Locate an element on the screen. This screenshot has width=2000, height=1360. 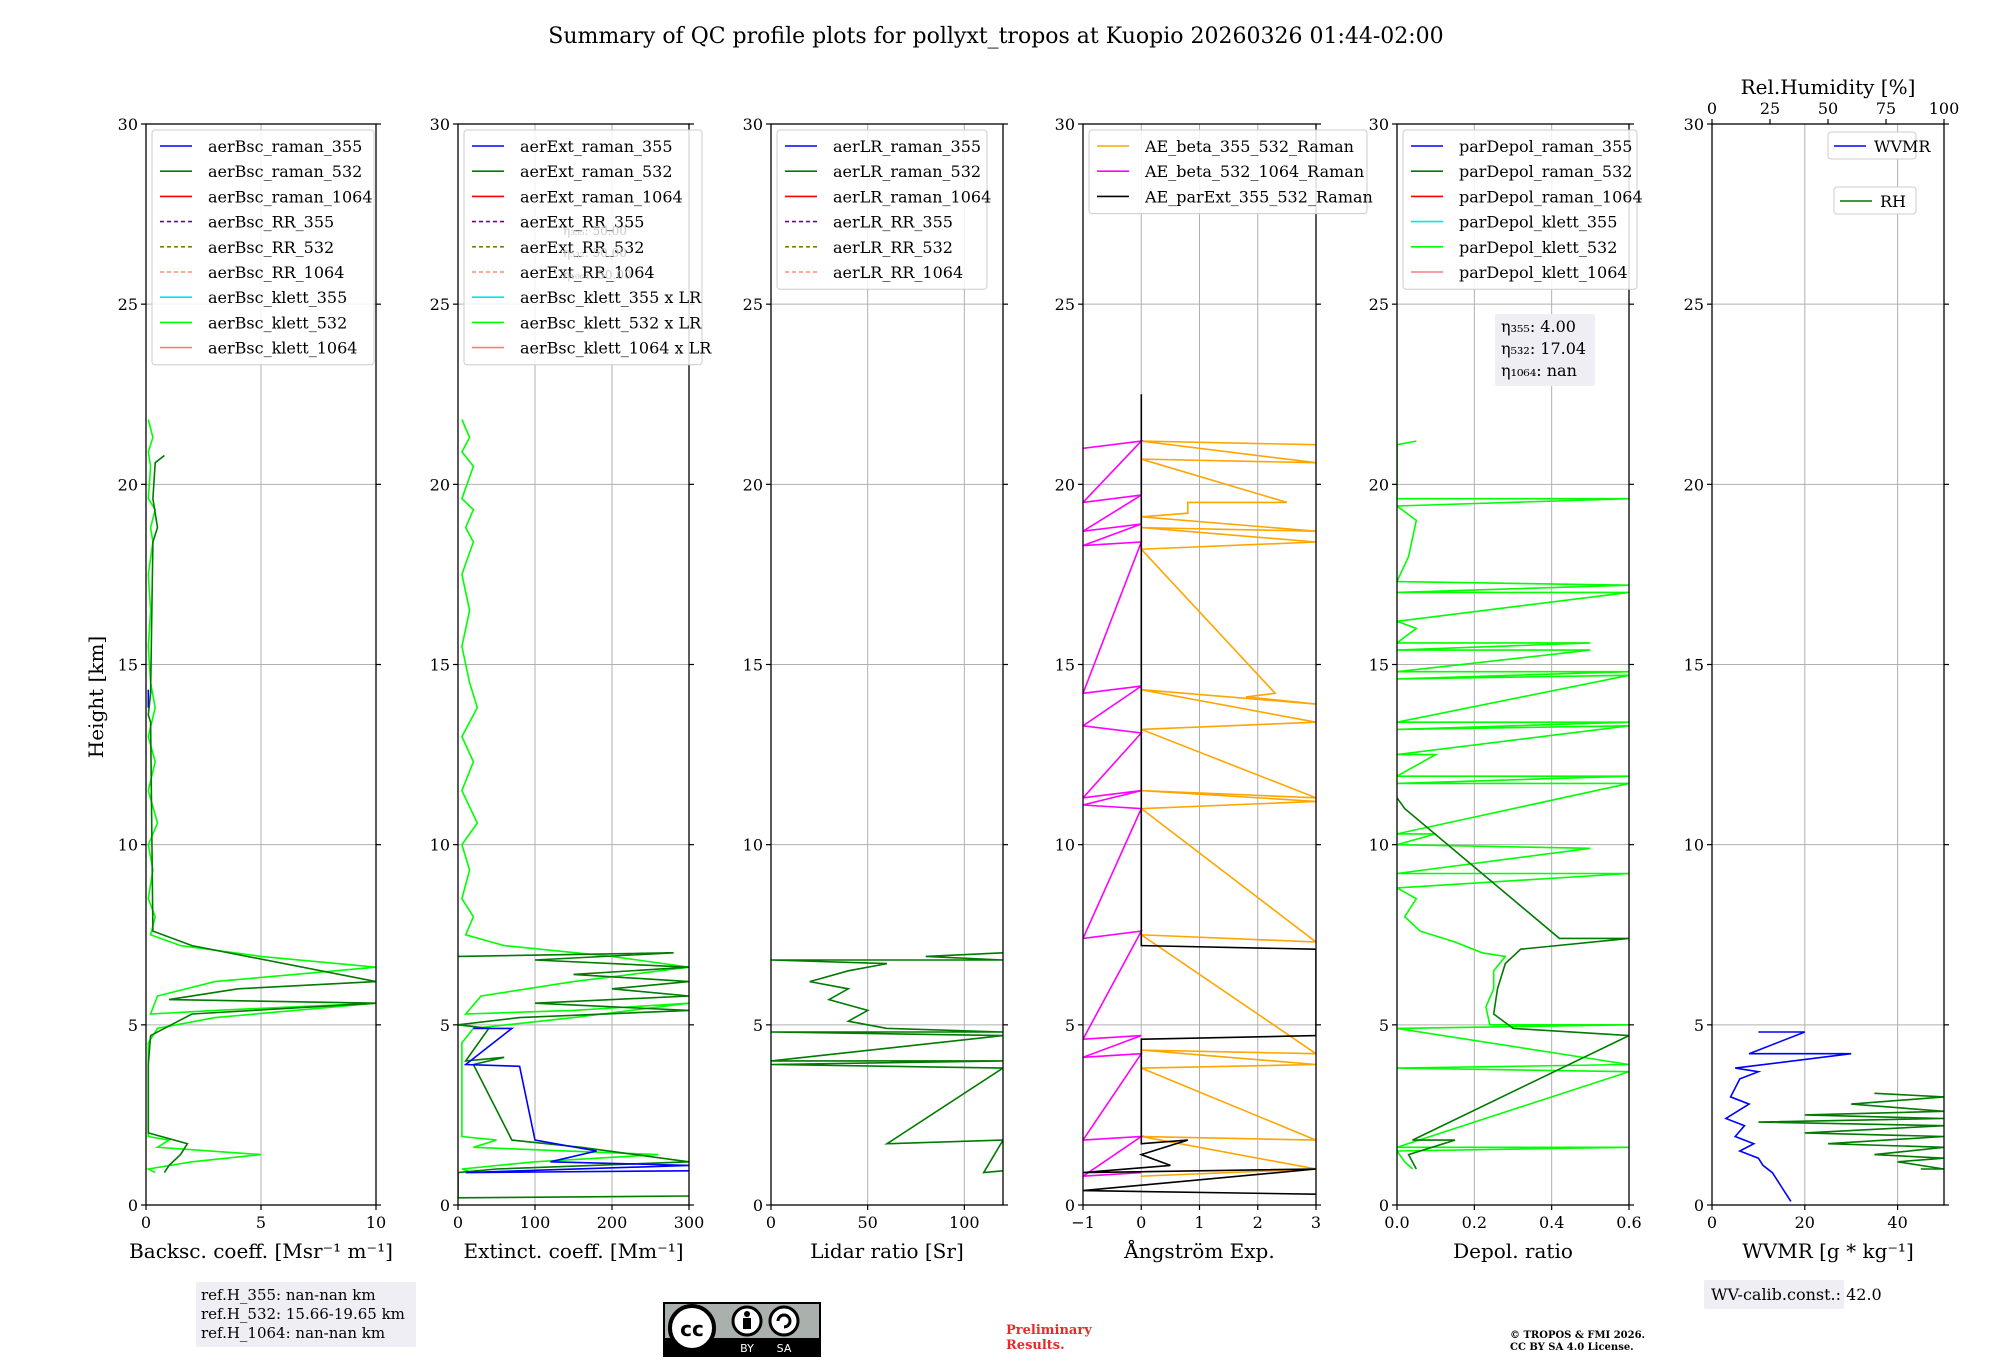
preliminary-line-1: Preliminary is located at coordinates (1049, 1330).